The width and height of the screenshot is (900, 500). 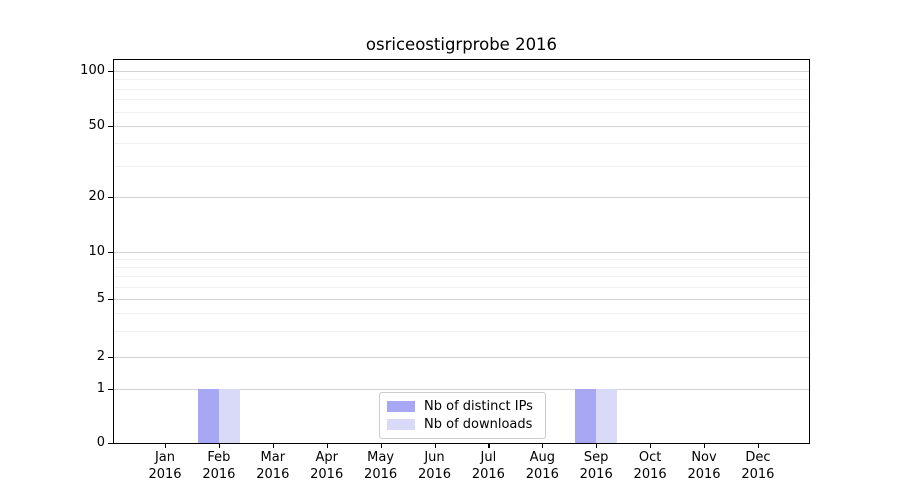 I want to click on x-tick-month: Apr, so click(x=326, y=457).